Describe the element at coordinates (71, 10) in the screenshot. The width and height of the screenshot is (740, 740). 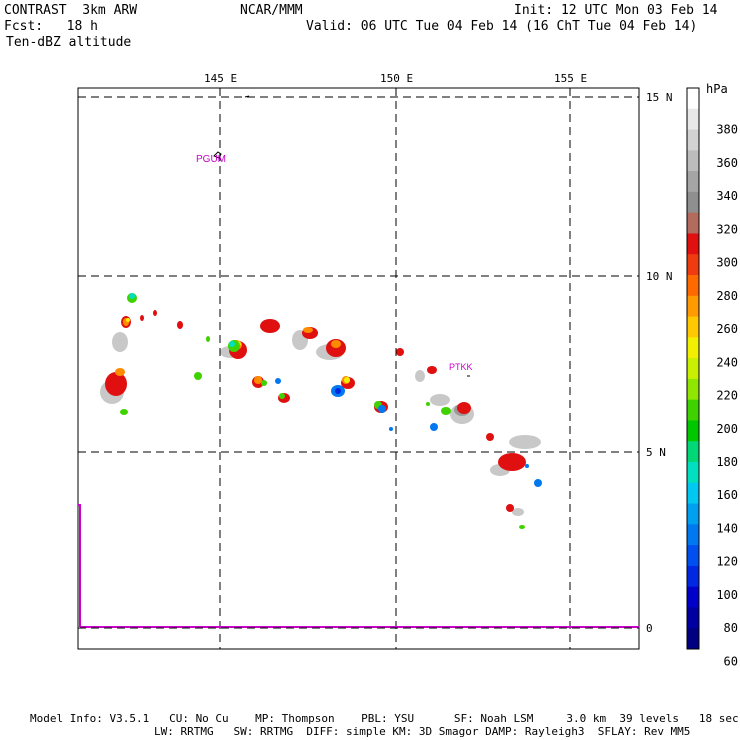
I see `model-name: CONTRAST 3km ARW` at that location.